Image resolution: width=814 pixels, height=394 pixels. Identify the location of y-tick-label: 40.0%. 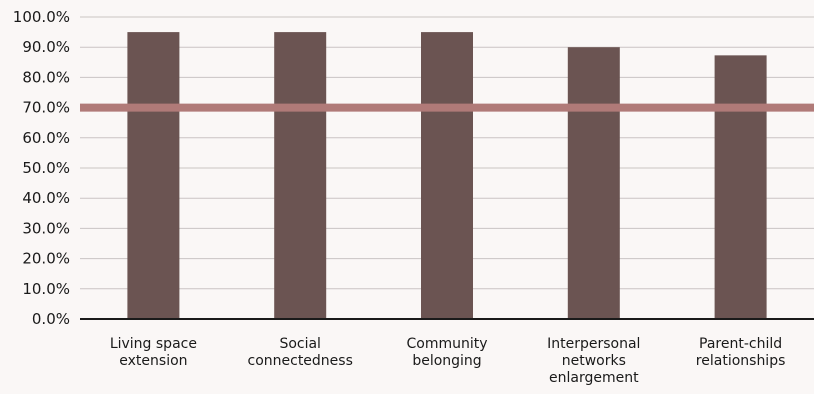
(46, 198).